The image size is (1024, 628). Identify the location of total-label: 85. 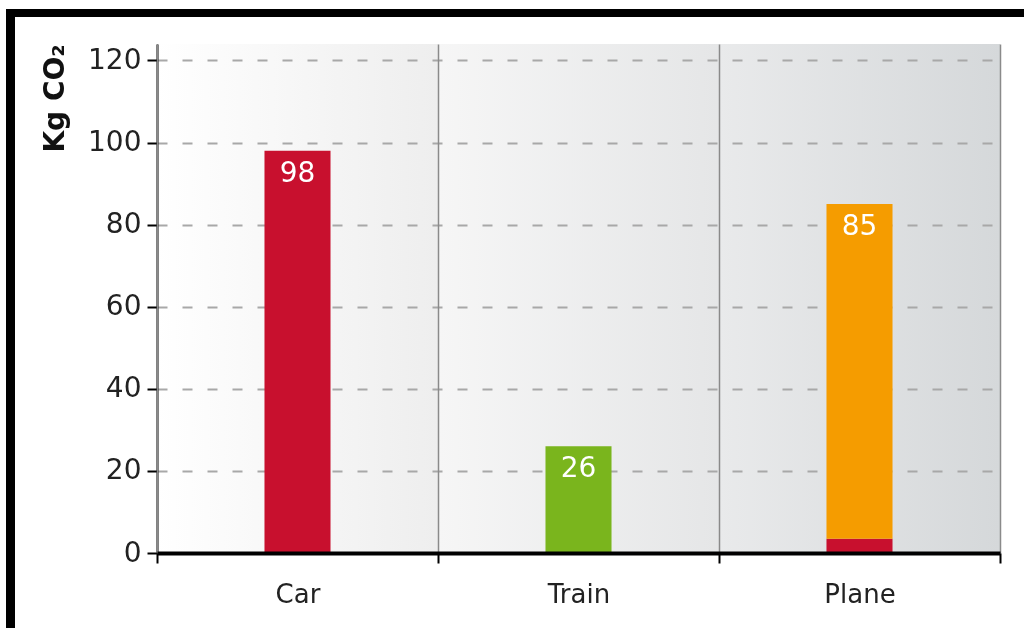
(859, 226).